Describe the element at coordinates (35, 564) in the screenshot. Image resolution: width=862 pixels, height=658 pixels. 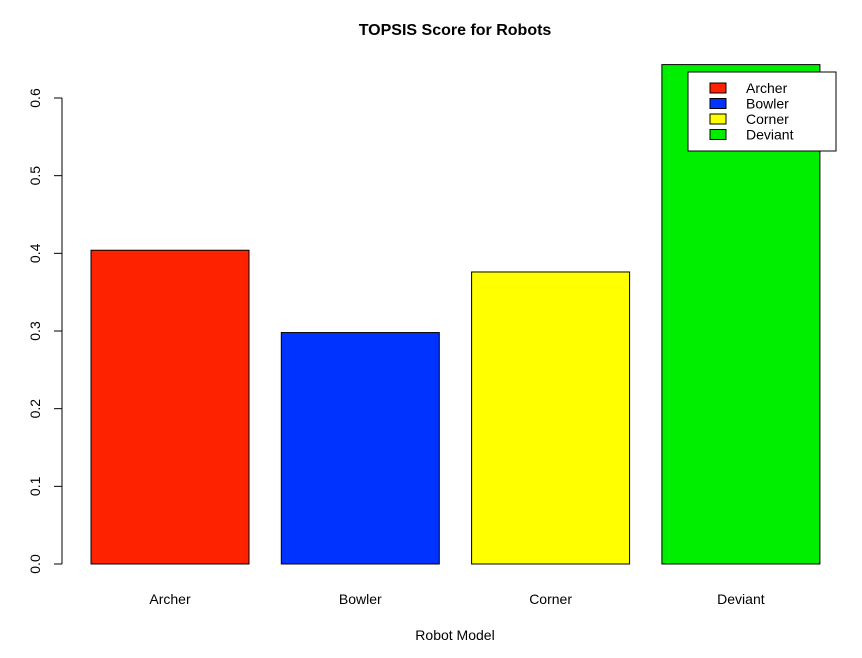
I see `y-tick-label: 0.0` at that location.